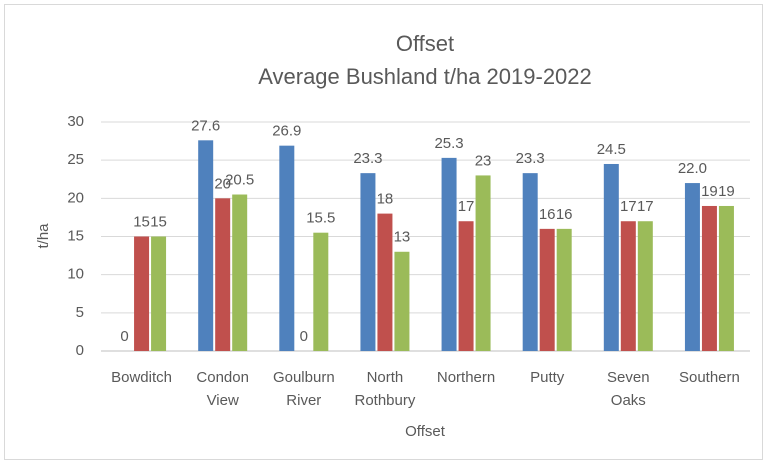 The image size is (768, 465). What do you see at coordinates (80, 350) in the screenshot?
I see `y-tick-label: 0` at bounding box center [80, 350].